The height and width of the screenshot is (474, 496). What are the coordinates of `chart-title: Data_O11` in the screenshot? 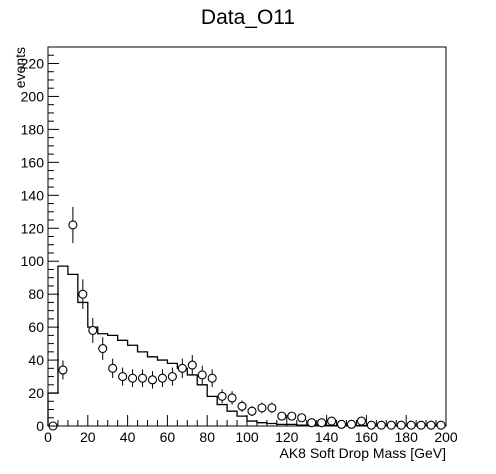 It's located at (248, 17).